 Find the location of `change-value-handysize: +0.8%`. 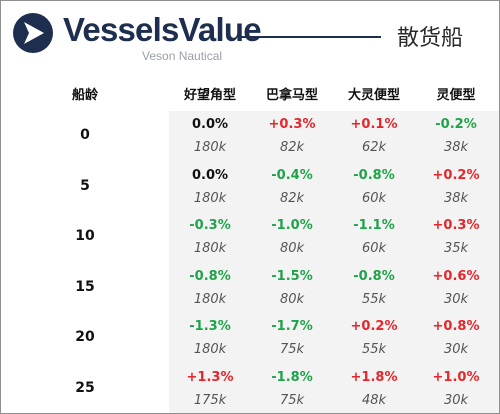

change-value-handysize: +0.8% is located at coordinates (456, 327).